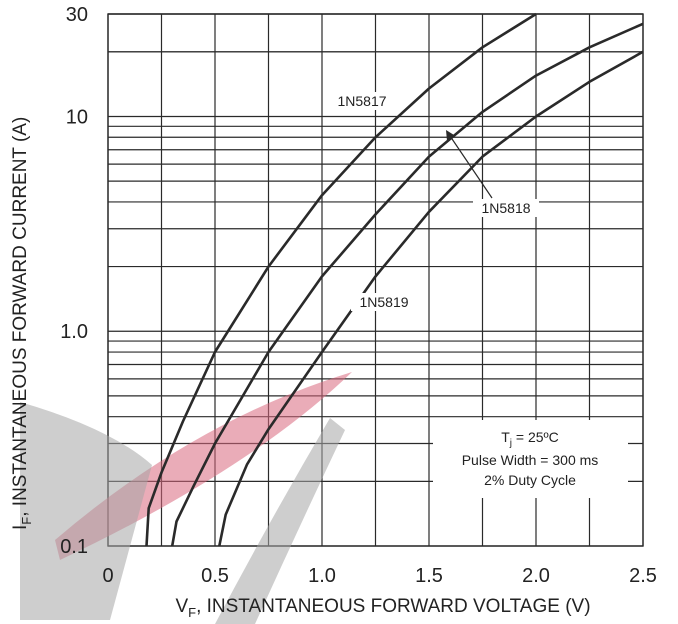 This screenshot has height=624, width=678. Describe the element at coordinates (429, 576) in the screenshot. I see `x-tick-label: 1.5` at that location.